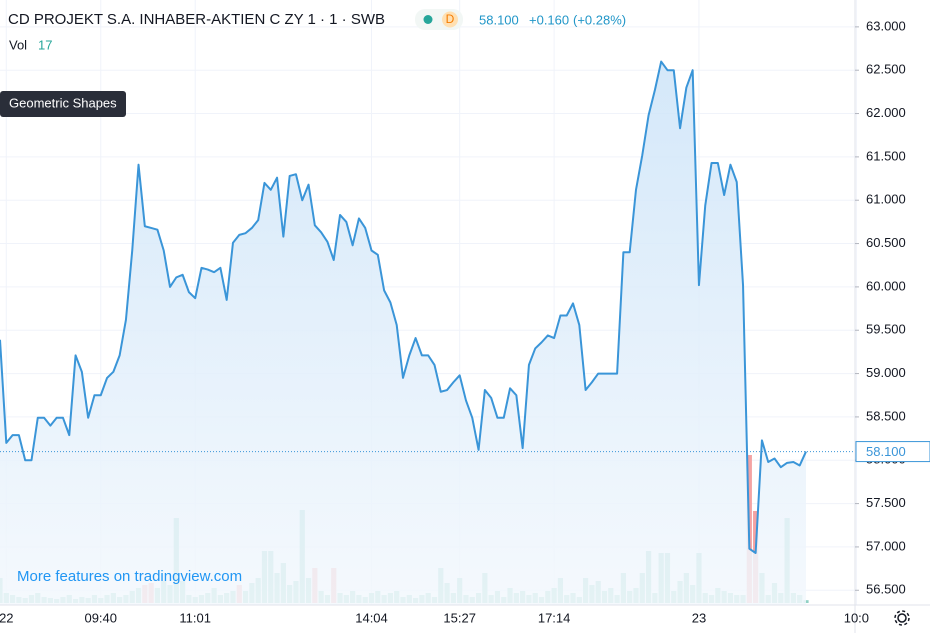 The height and width of the screenshot is (633, 930). Describe the element at coordinates (886, 199) in the screenshot. I see `y-tick-label: 61.000` at that location.